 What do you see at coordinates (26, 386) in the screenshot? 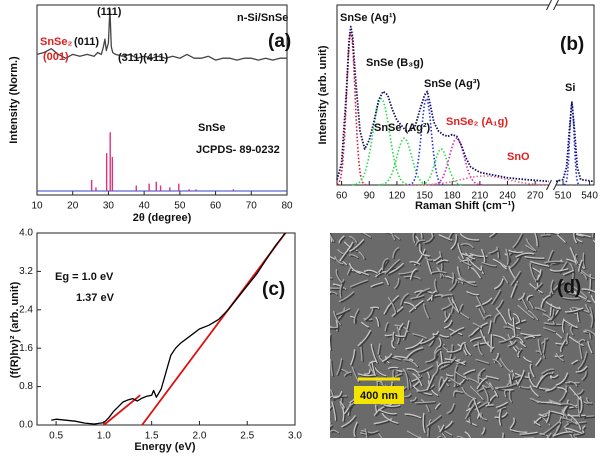
I see `y-tick-label: 0.8` at bounding box center [26, 386].